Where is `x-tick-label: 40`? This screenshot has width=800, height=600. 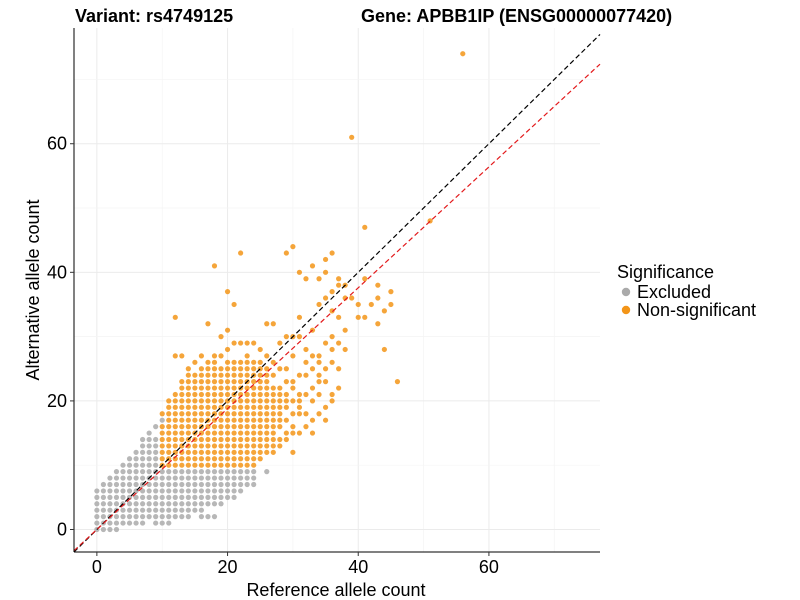
x-tick-label: 40 is located at coordinates (358, 567).